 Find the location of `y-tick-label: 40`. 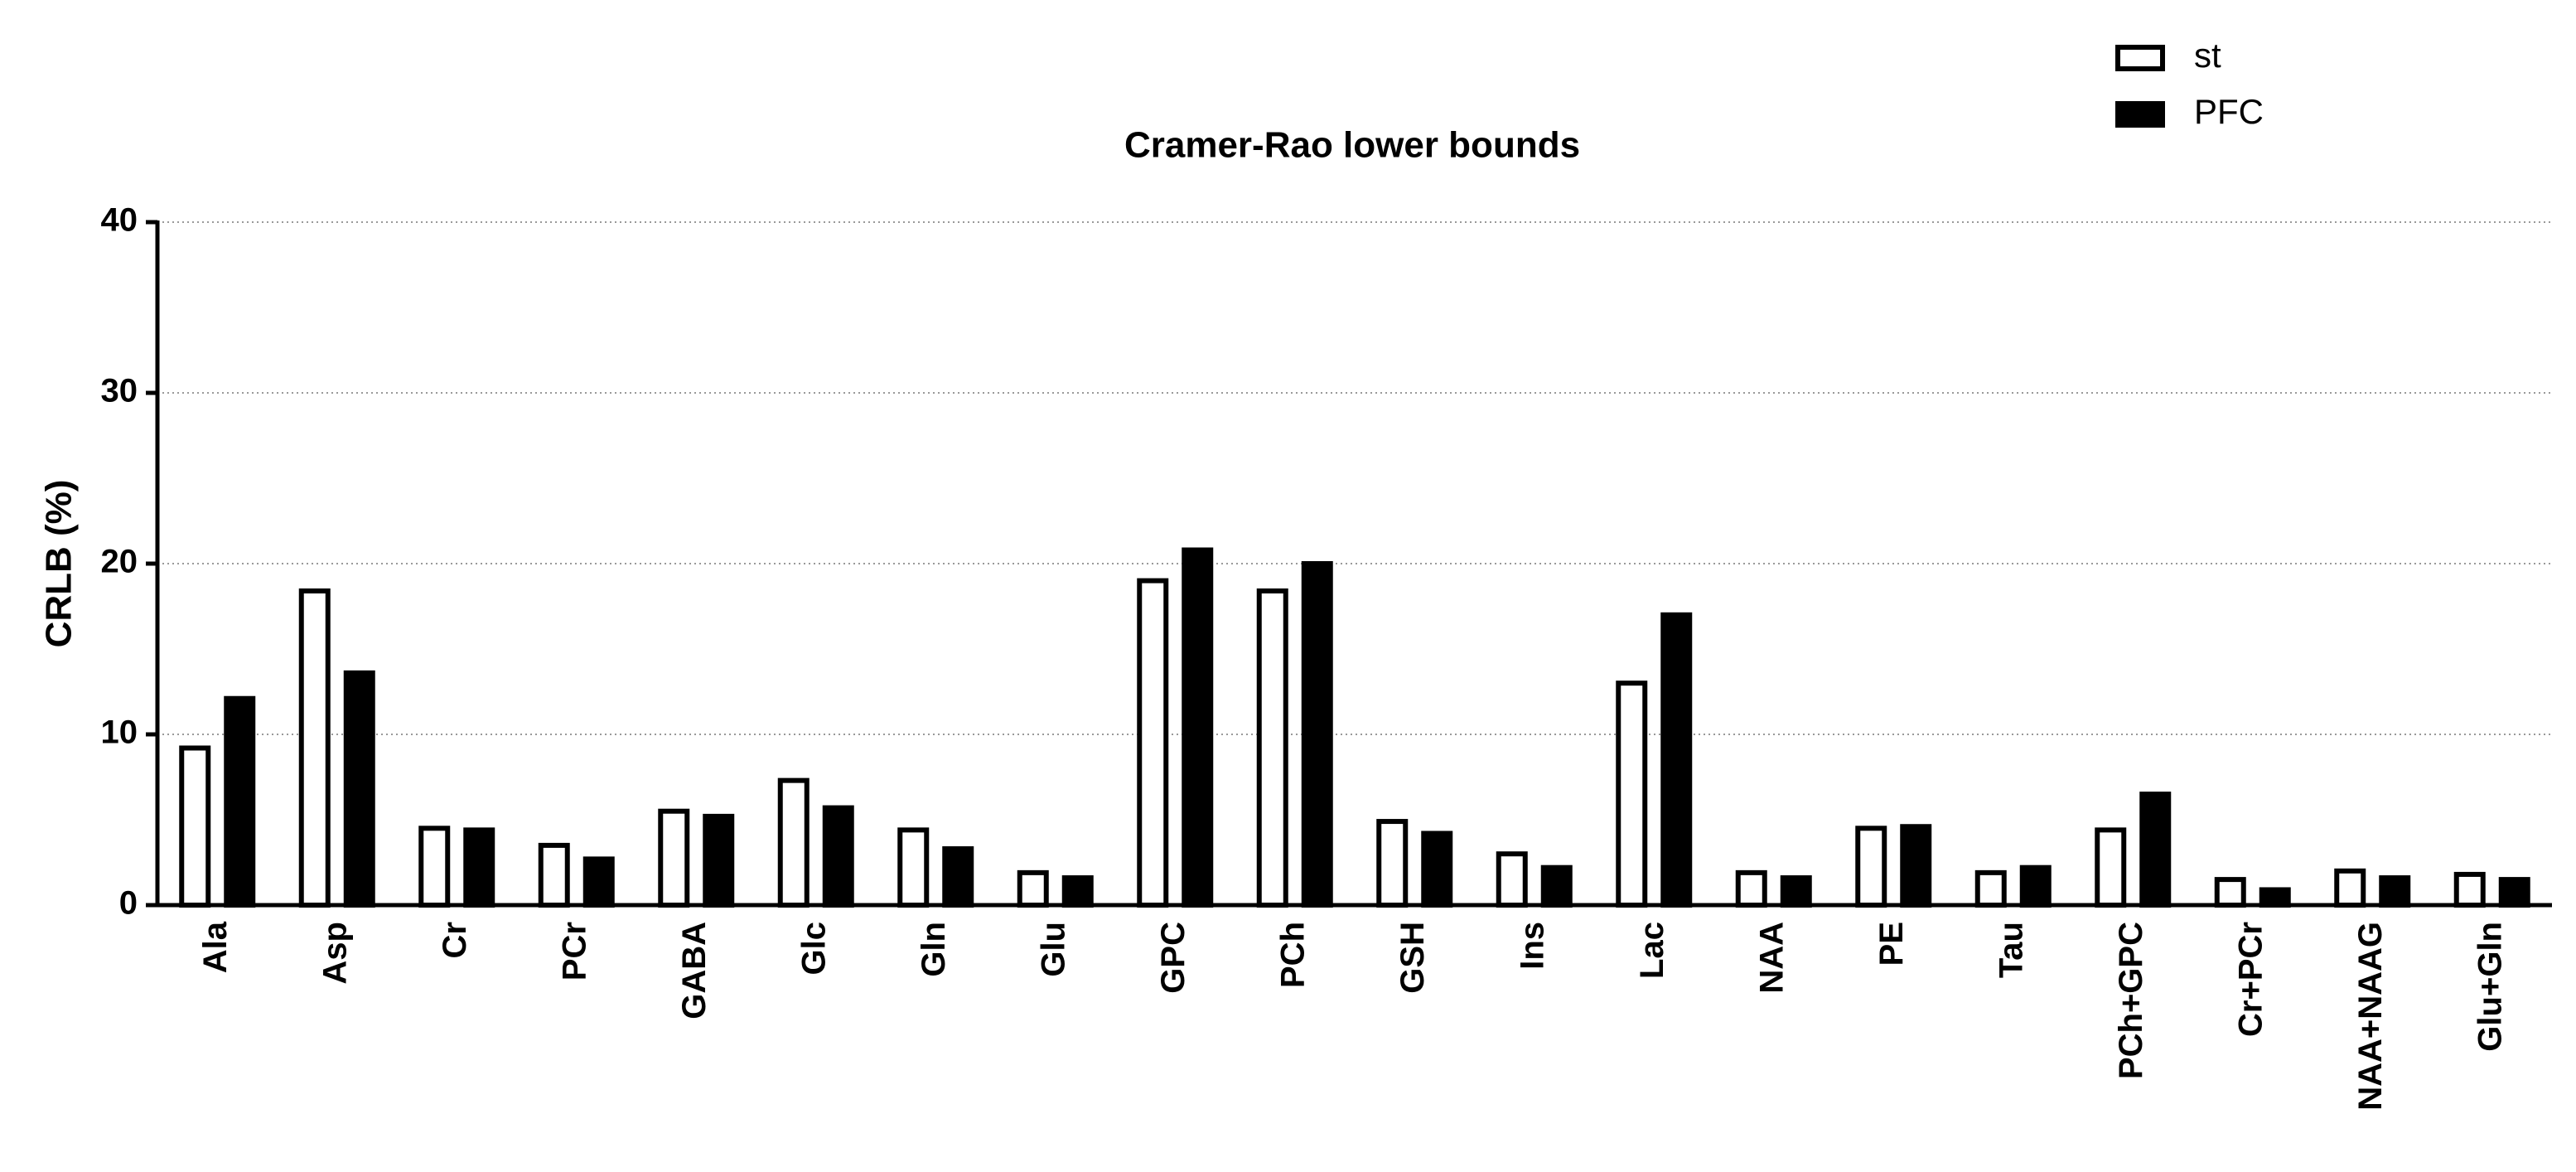

y-tick-label: 40 is located at coordinates (119, 220).